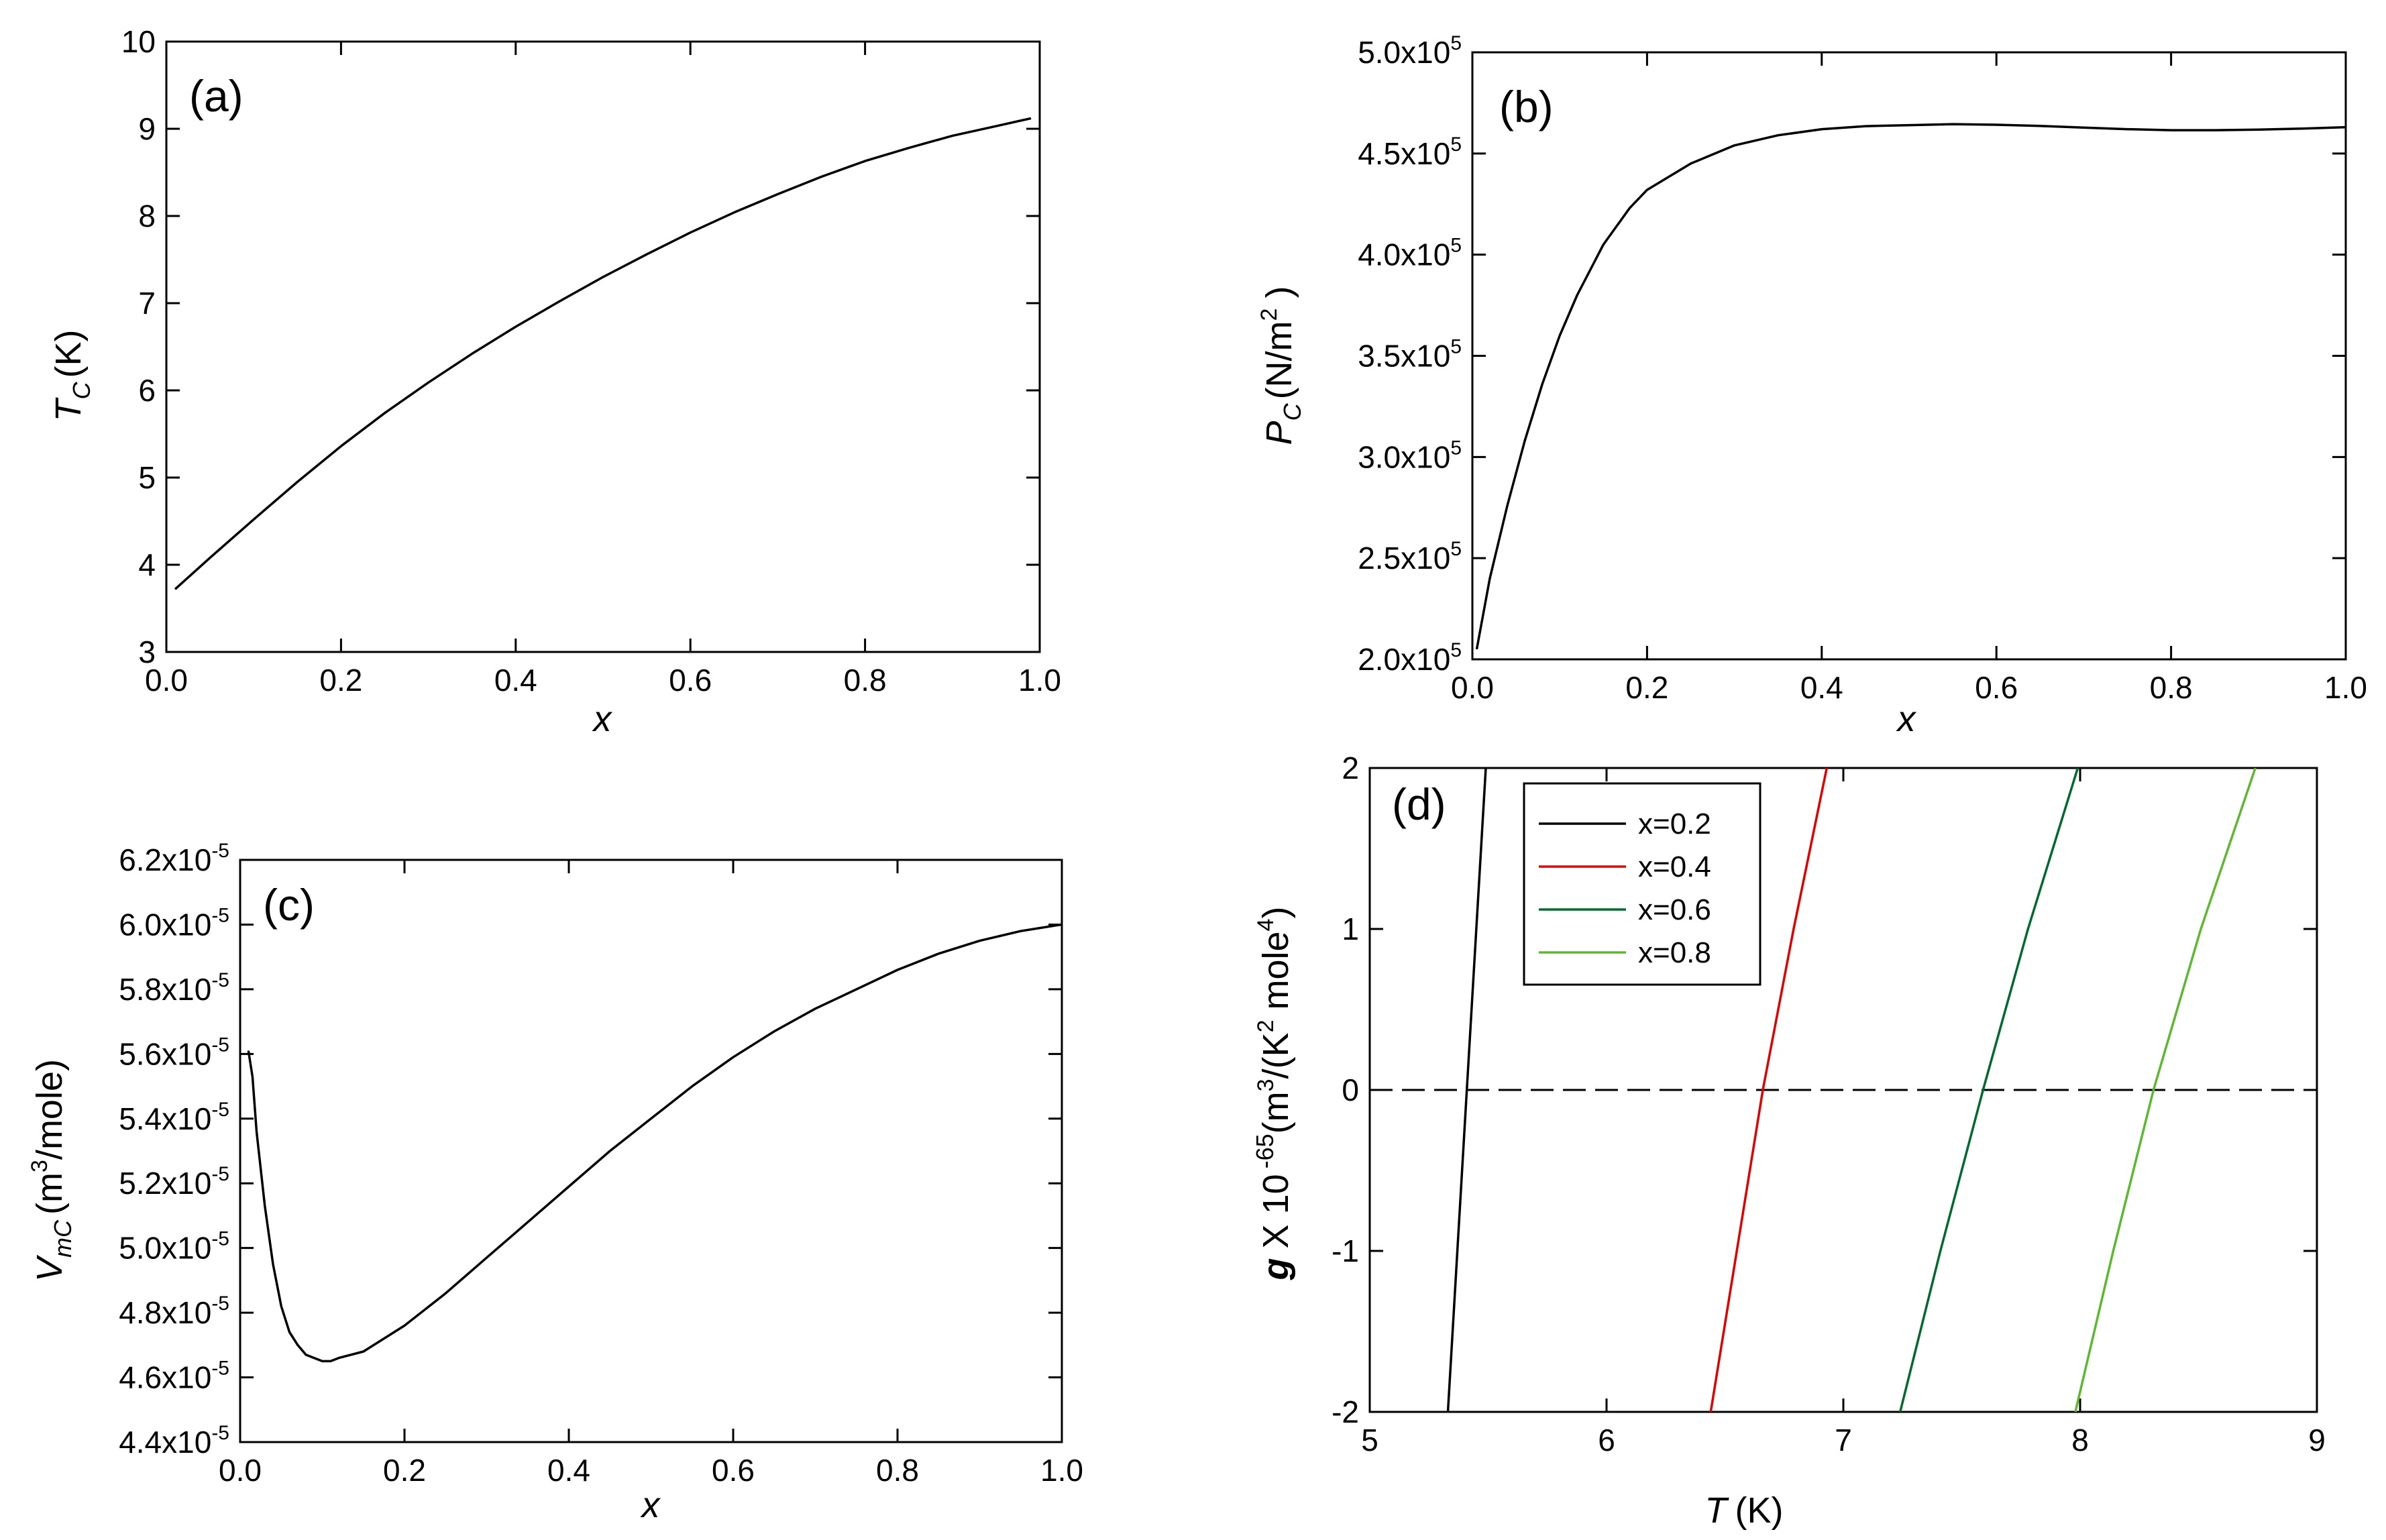 The image size is (2386, 1540). Describe the element at coordinates (650, 1505) in the screenshot. I see `panel-c-xlabel: x` at that location.